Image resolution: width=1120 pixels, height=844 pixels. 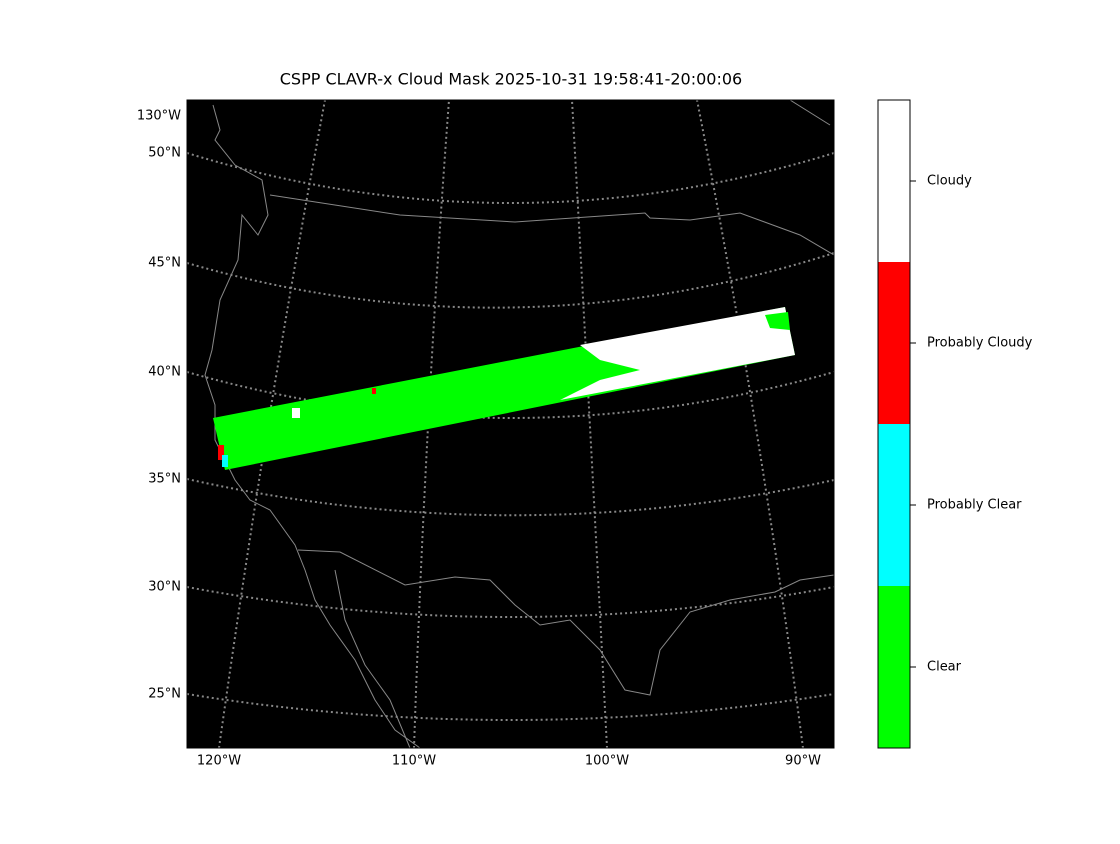 I want to click on lat-label: 45°N, so click(x=164, y=263).